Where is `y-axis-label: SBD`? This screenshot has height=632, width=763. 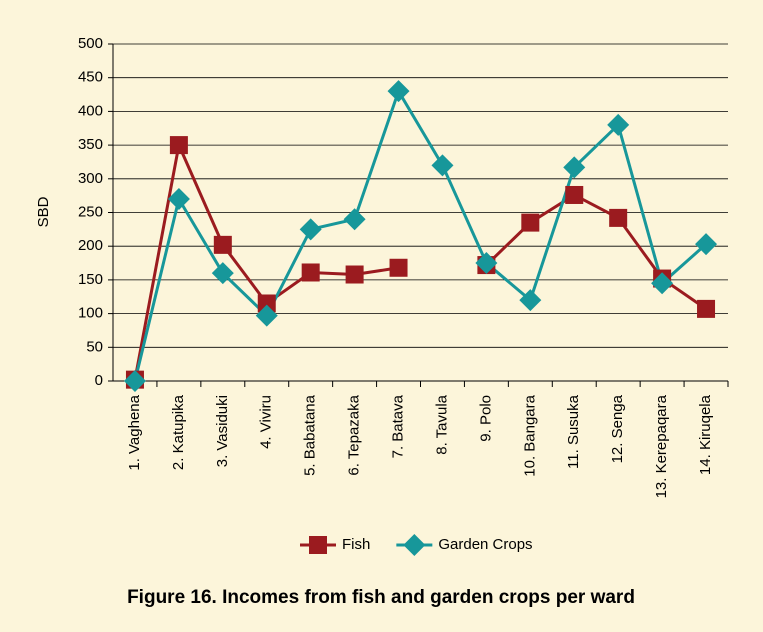 y-axis-label: SBD is located at coordinates (43, 211).